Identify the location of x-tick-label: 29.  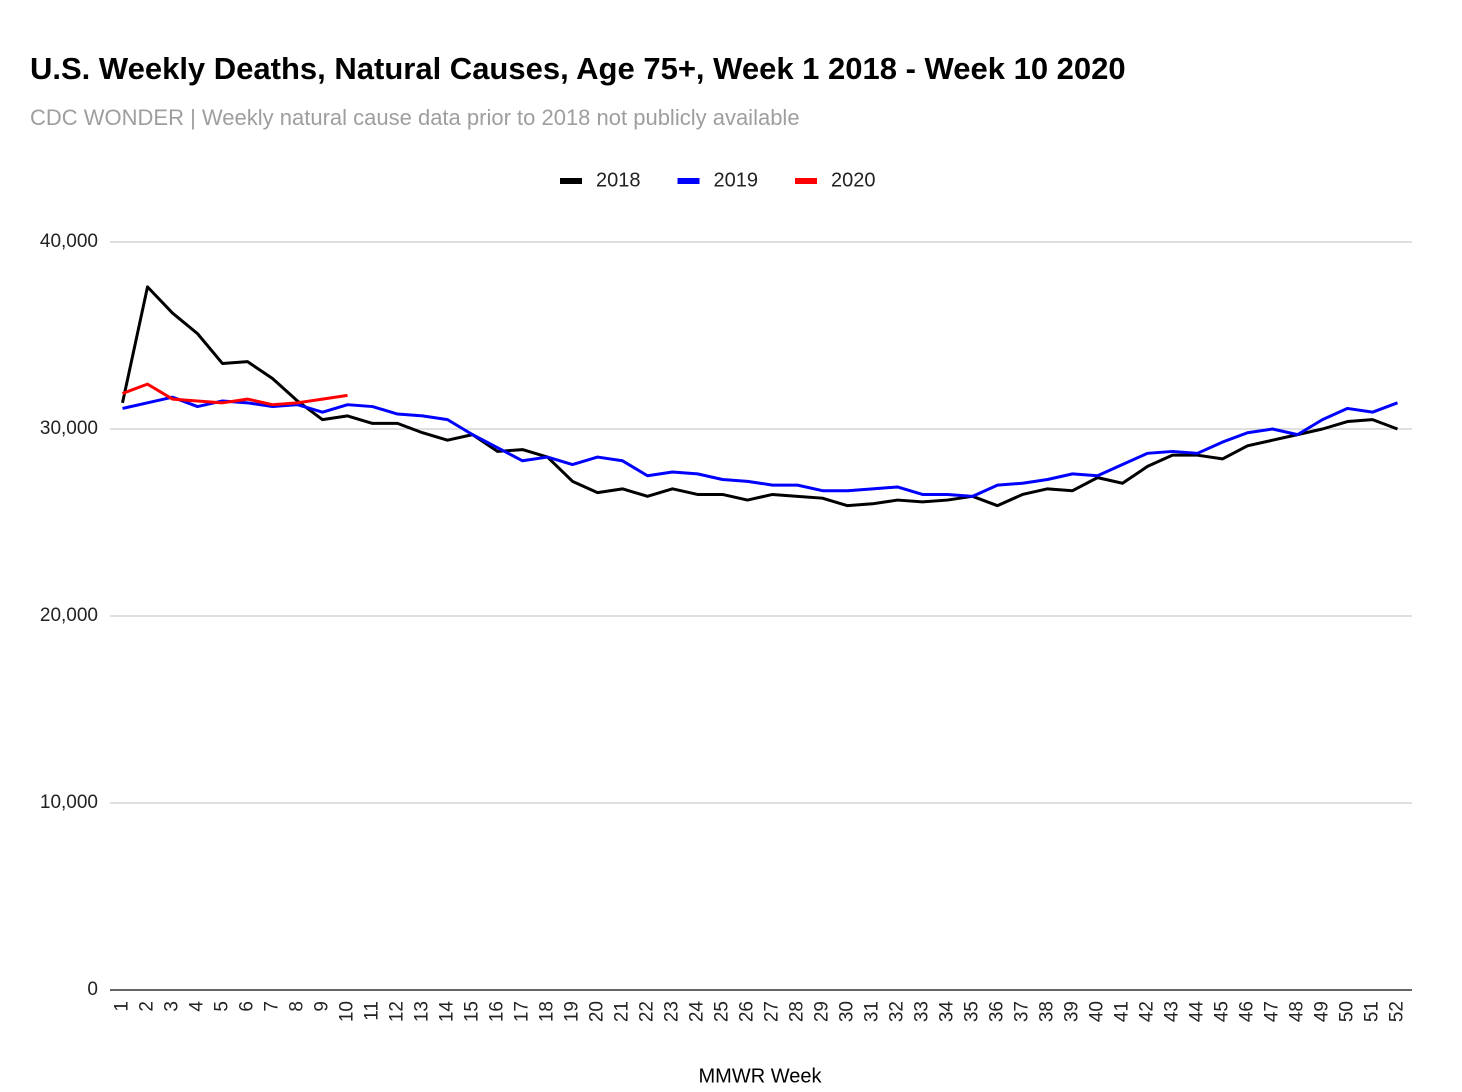
(822, 1011).